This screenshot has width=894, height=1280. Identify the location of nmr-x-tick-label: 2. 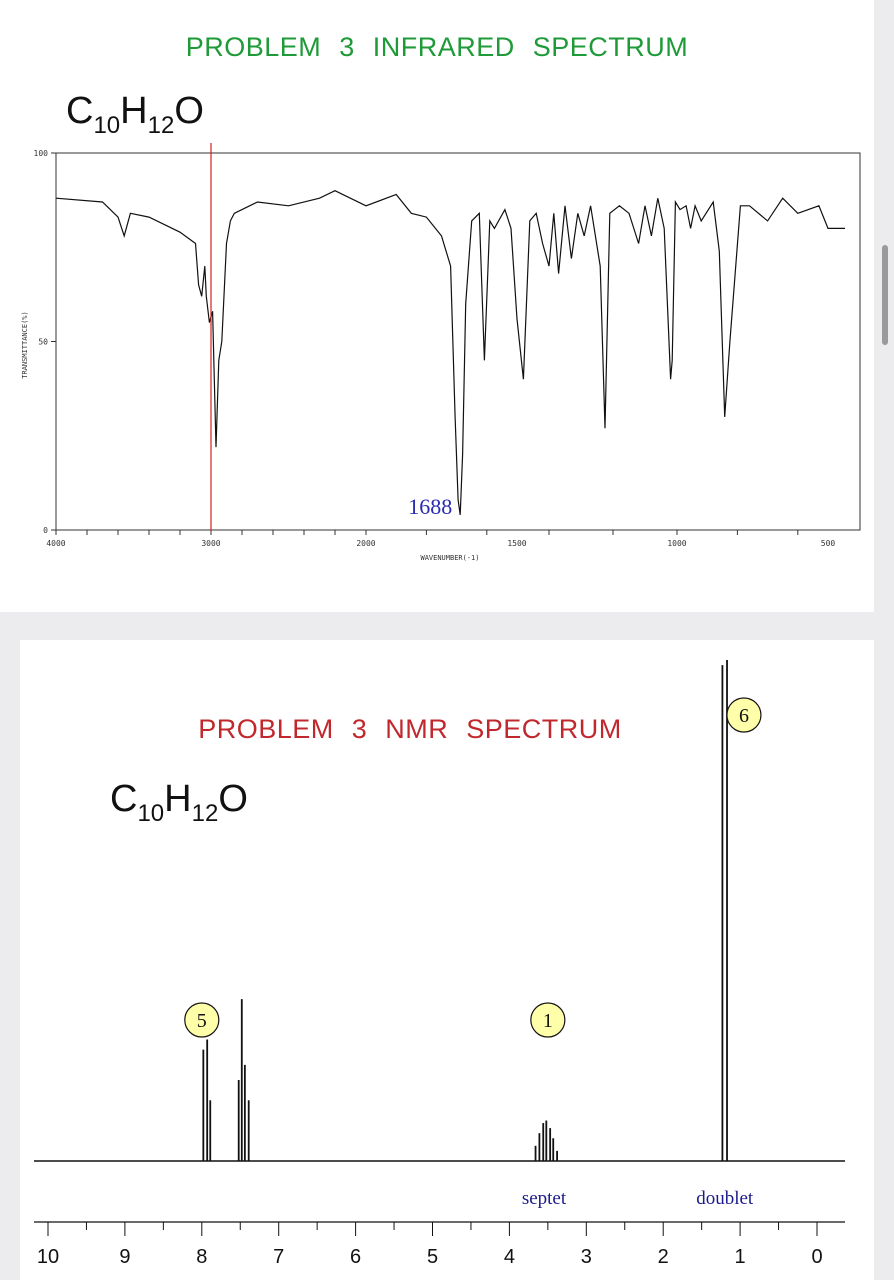
(663, 1257).